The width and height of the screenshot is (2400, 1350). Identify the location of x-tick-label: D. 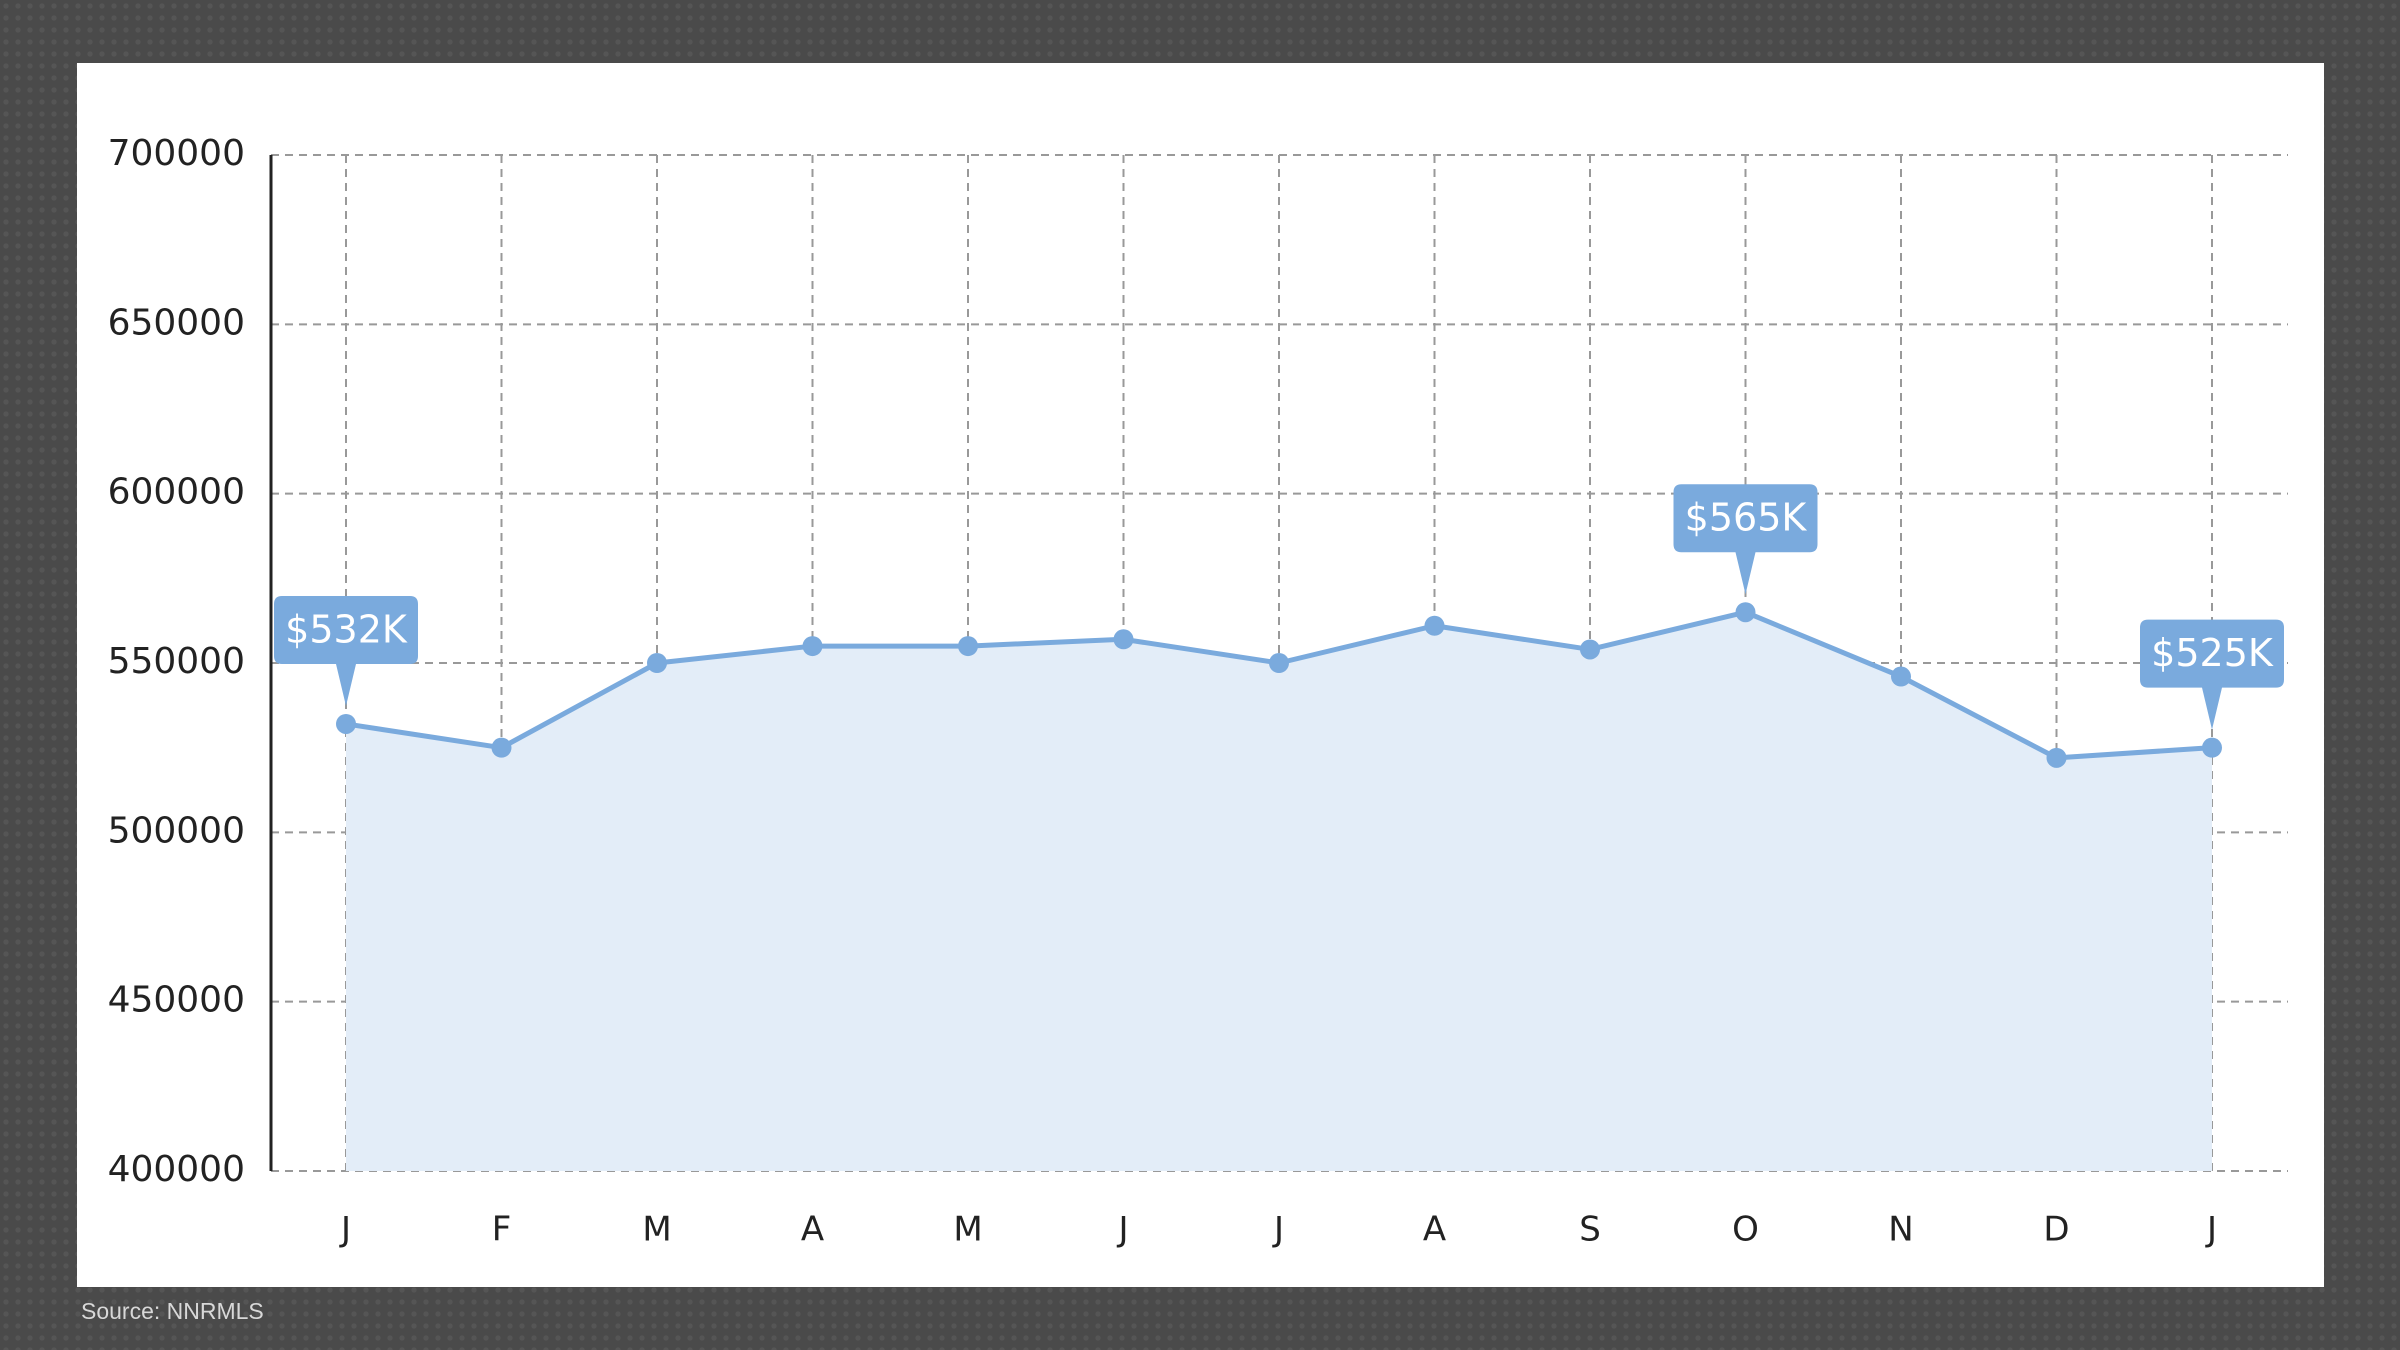
(2056, 1230).